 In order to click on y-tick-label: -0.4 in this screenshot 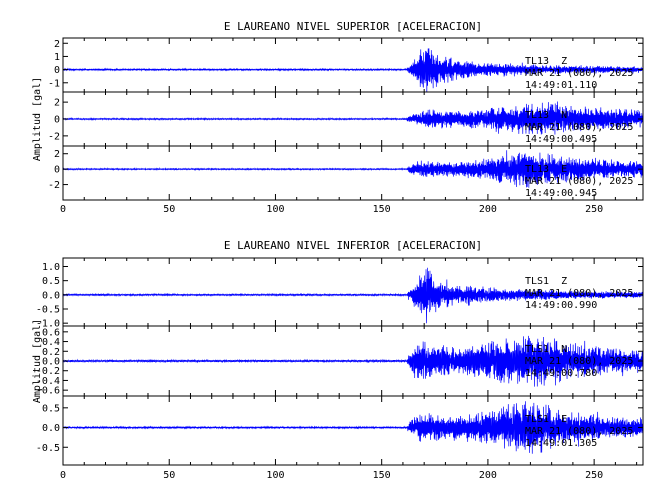, I will do `click(48, 381)`.